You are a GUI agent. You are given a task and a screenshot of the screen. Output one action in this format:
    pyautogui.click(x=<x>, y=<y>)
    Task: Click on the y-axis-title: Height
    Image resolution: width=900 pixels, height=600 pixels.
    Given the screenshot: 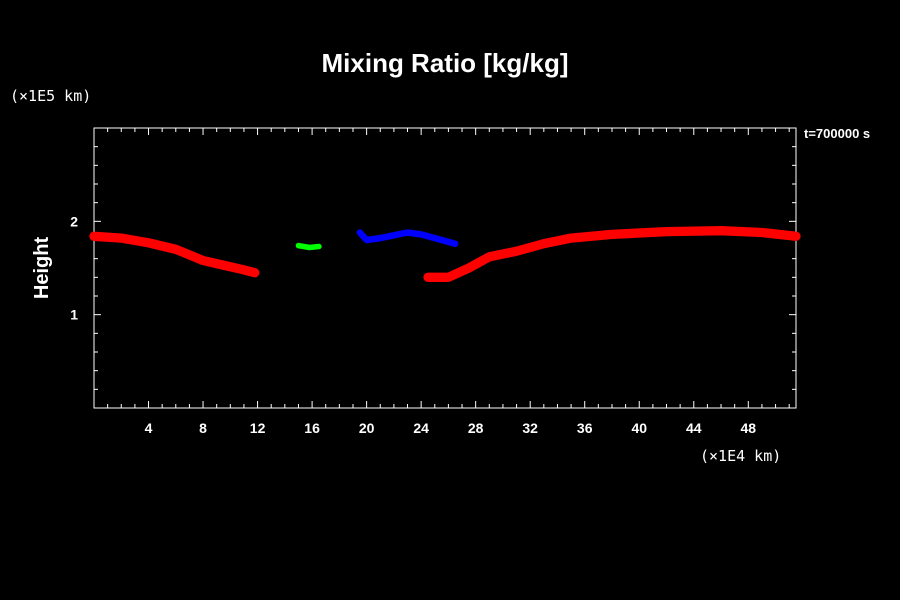 What is the action you would take?
    pyautogui.click(x=42, y=268)
    